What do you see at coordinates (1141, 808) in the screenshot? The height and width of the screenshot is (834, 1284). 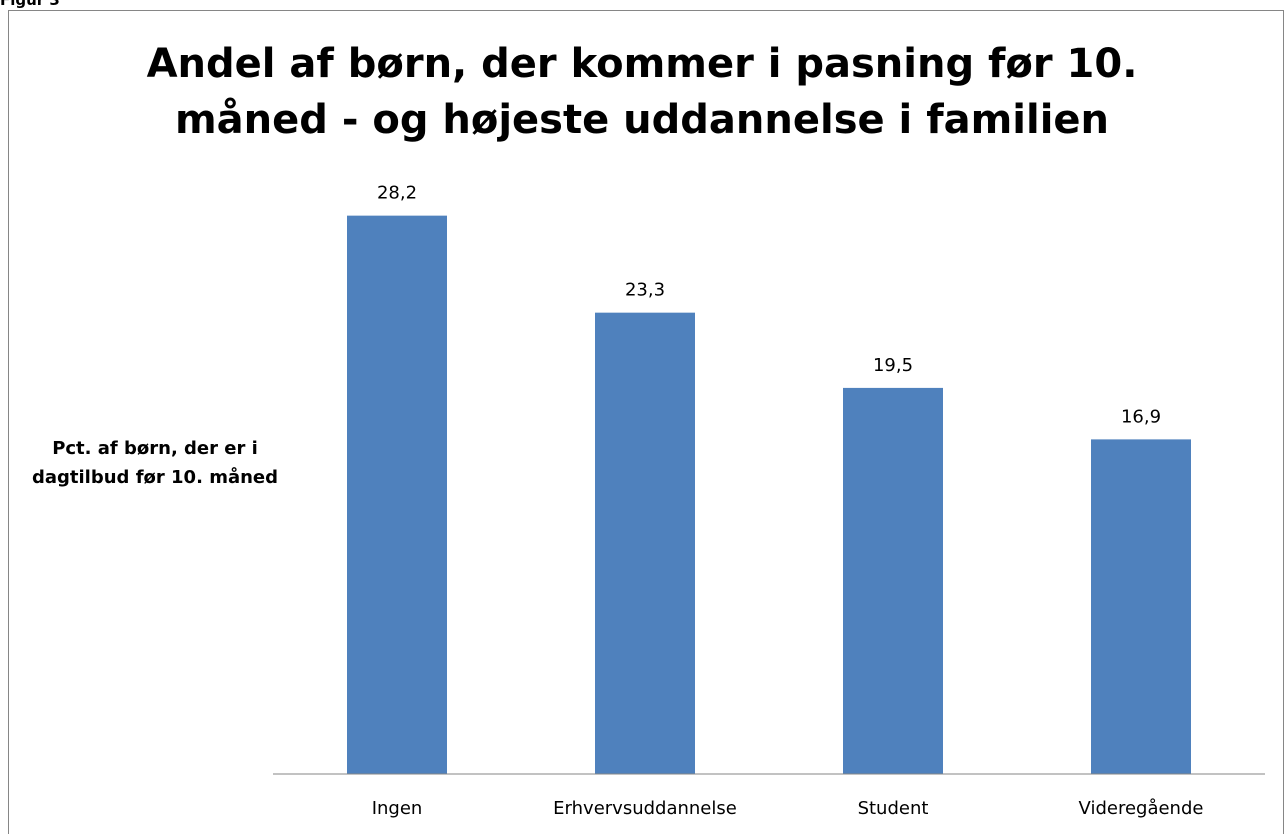 I see `x-tick-label: Videregående` at bounding box center [1141, 808].